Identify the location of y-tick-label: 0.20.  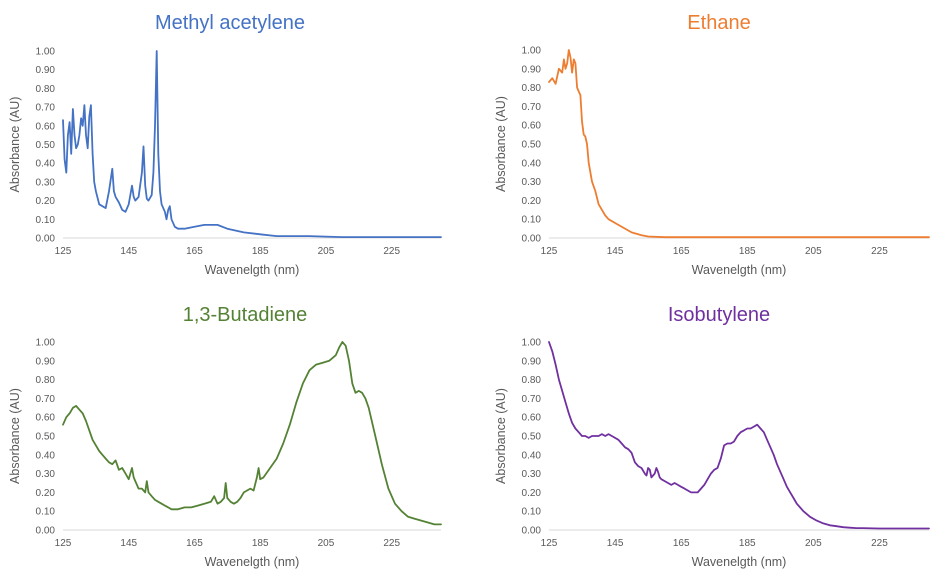
(46, 201).